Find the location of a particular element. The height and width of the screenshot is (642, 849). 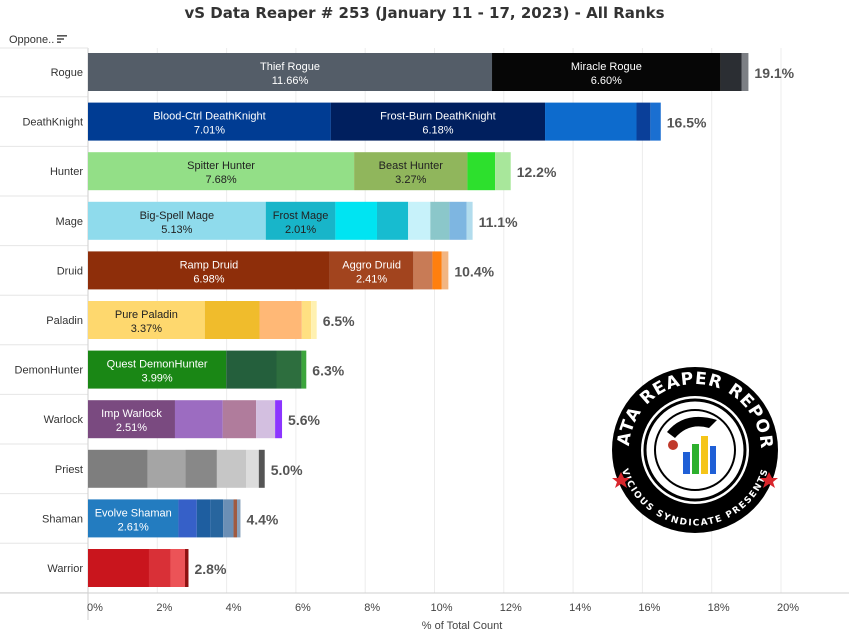

bar-total-label: 12.2% is located at coordinates (537, 172).